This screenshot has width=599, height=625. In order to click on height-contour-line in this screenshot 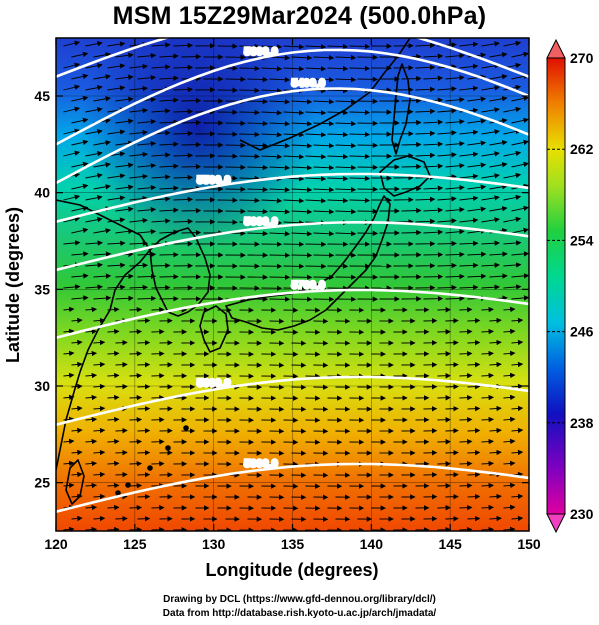, I will do `click(292, 136)`.